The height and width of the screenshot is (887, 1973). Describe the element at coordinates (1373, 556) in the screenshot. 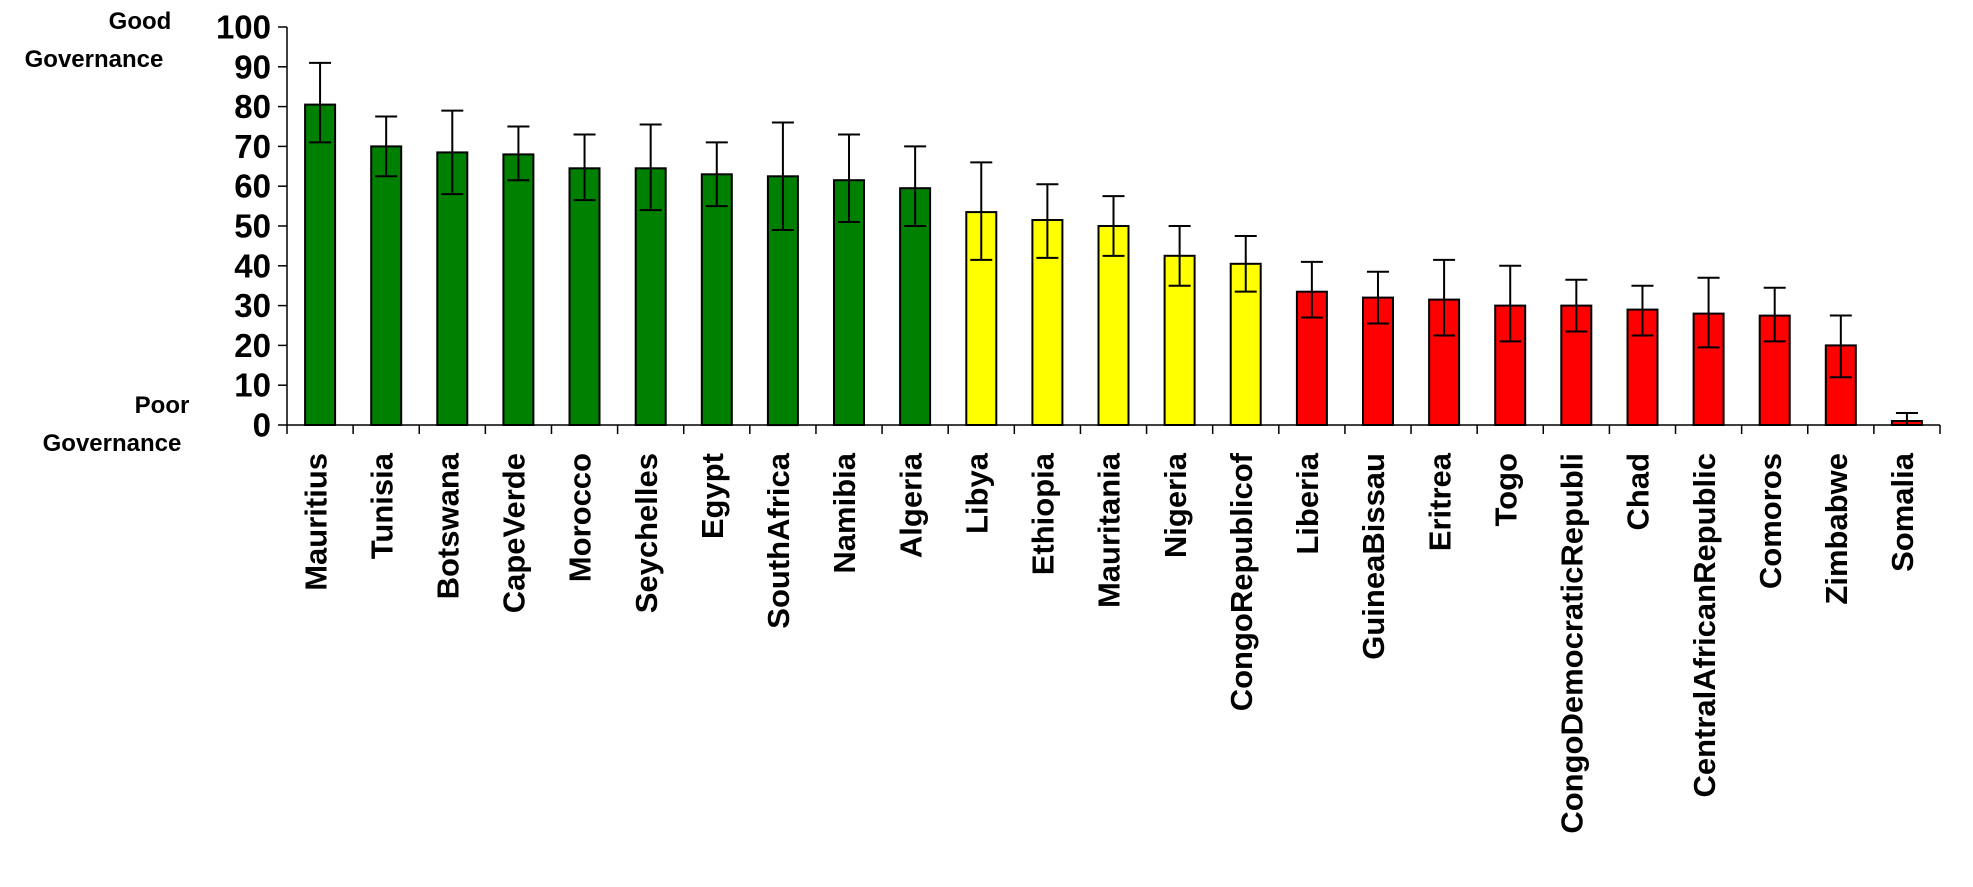

I see `x-tick-label-guineabissau: GuineaBissau` at that location.